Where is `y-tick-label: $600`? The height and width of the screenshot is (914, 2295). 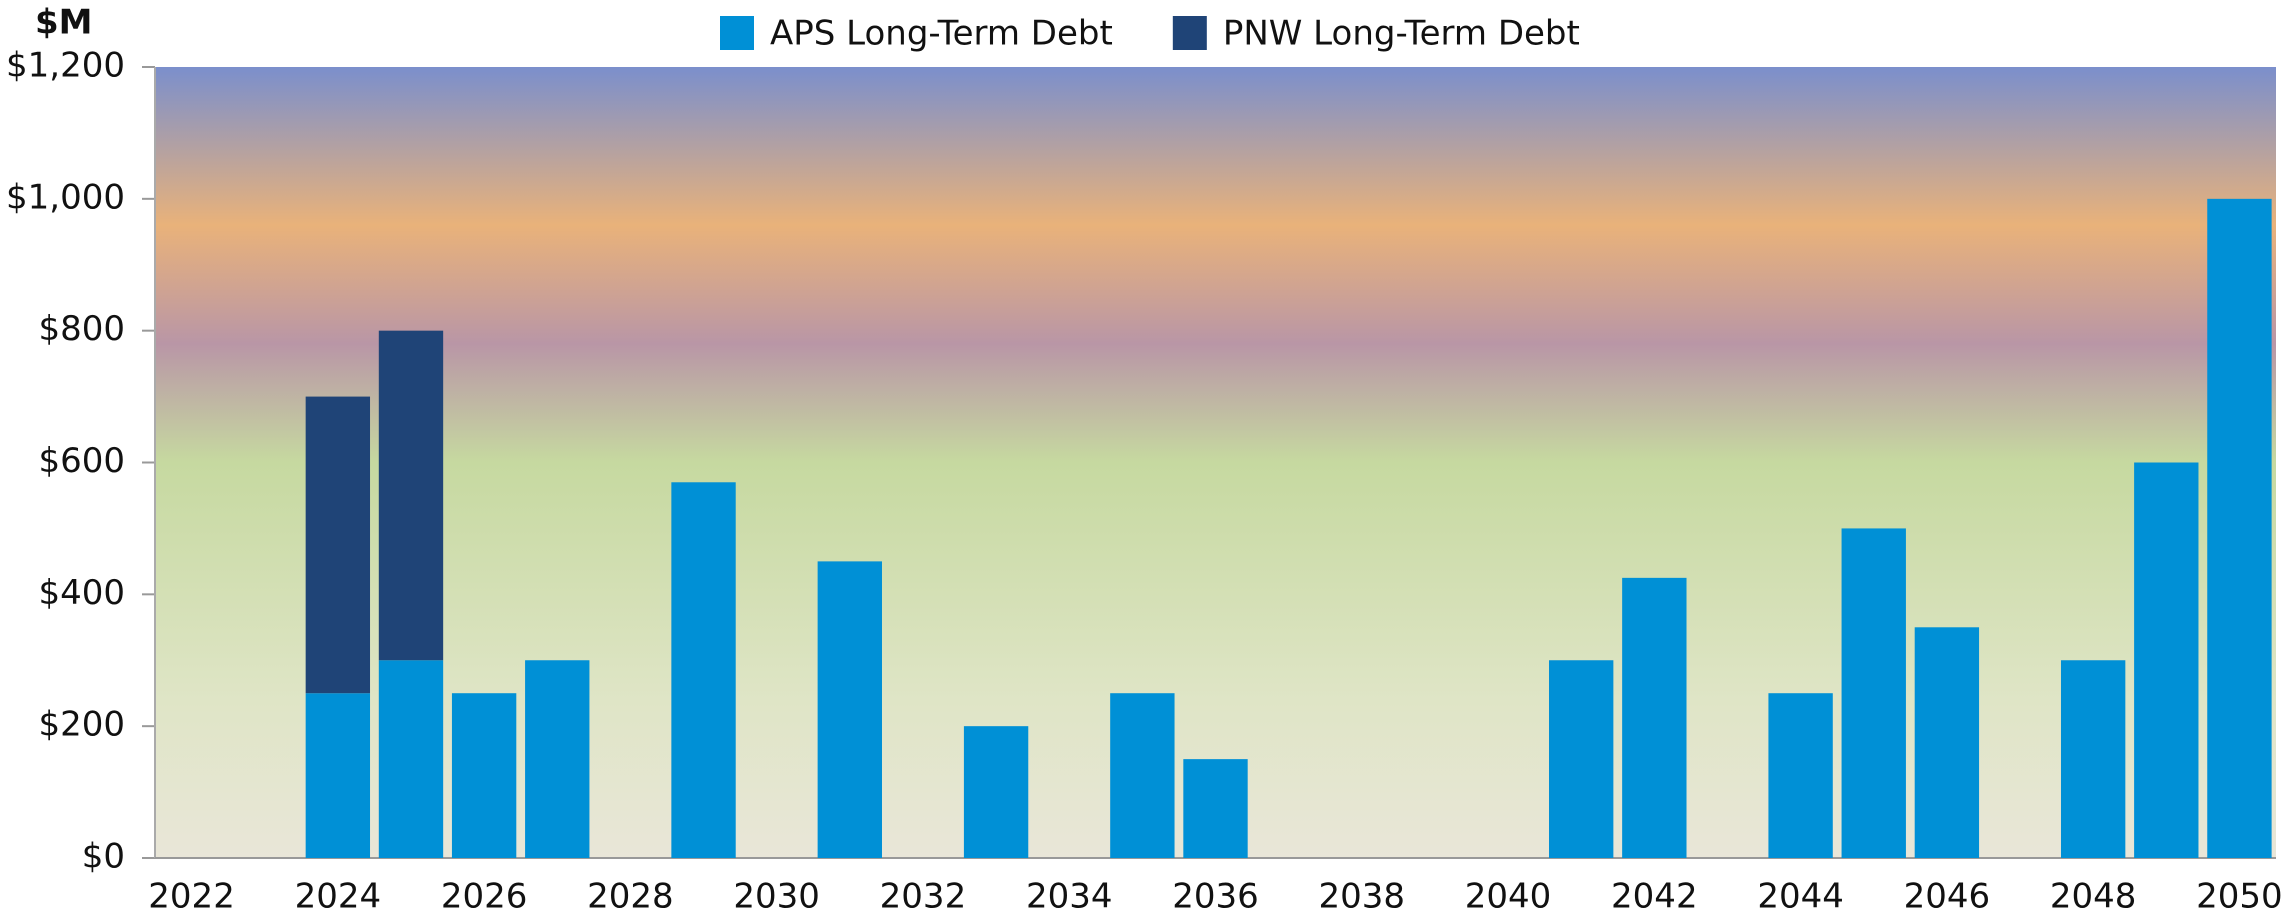 y-tick-label: $600 is located at coordinates (81, 461).